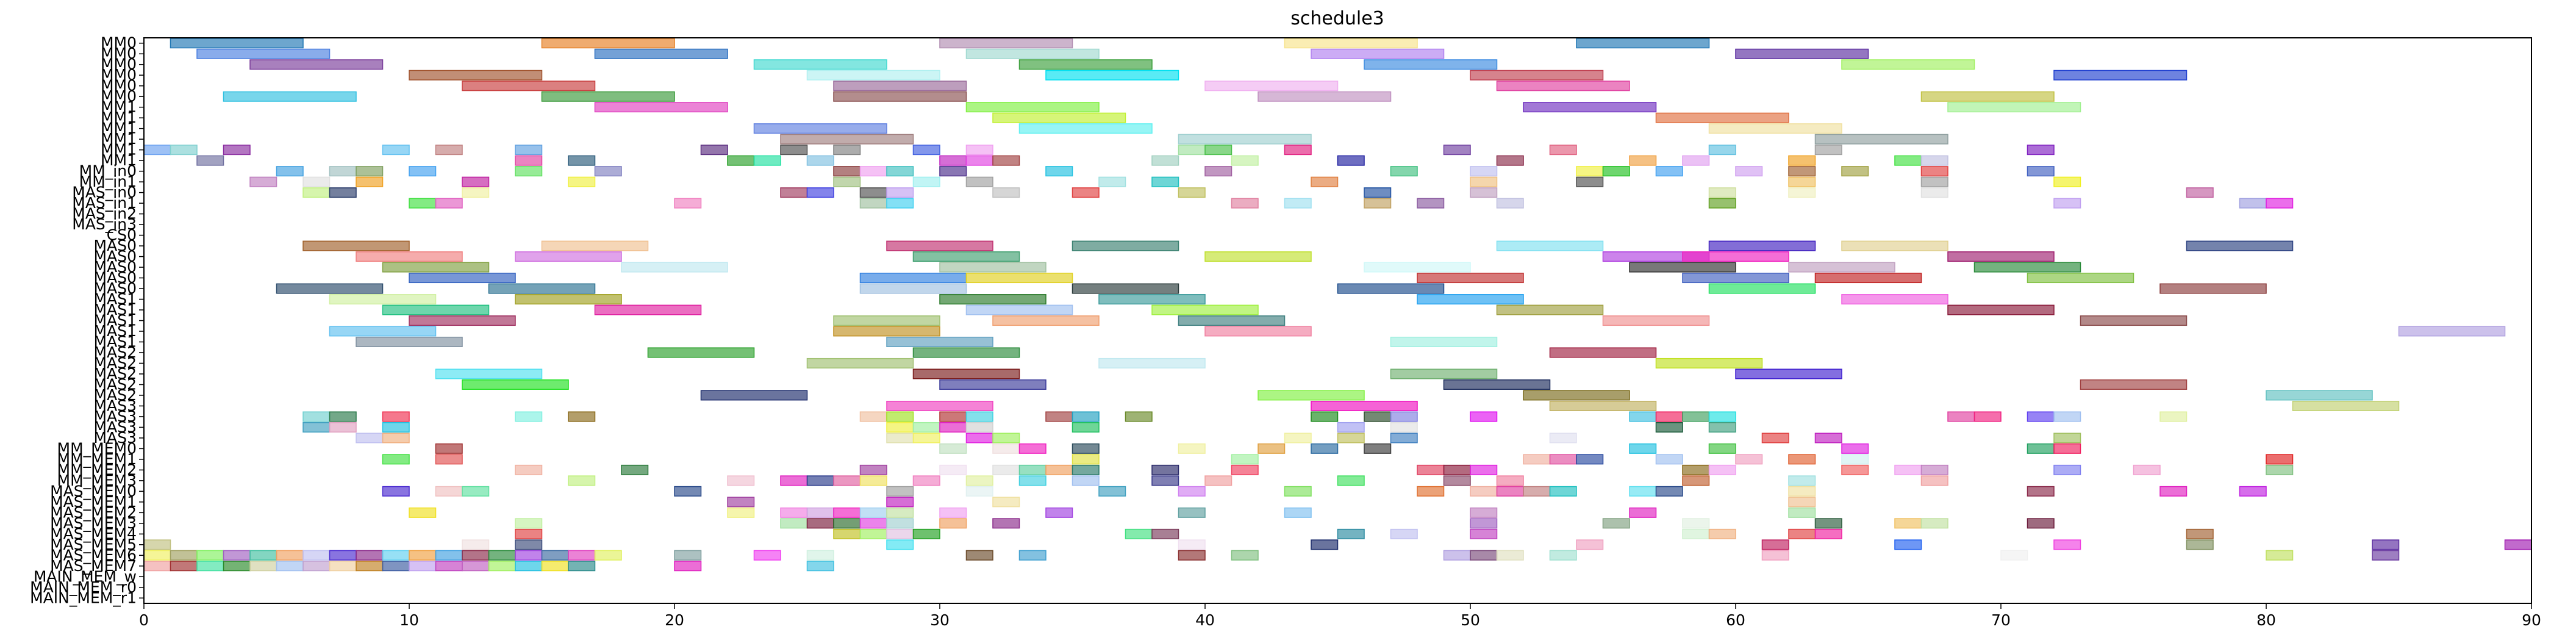  I want to click on x-tick-label: 90, so click(2531, 620).